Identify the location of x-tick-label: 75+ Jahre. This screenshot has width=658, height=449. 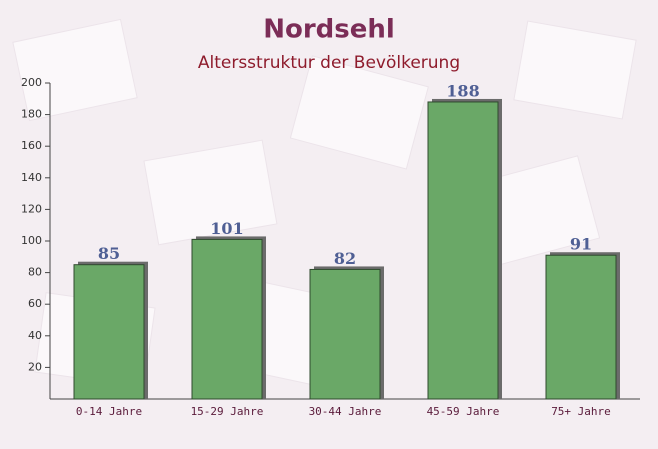
(581, 411).